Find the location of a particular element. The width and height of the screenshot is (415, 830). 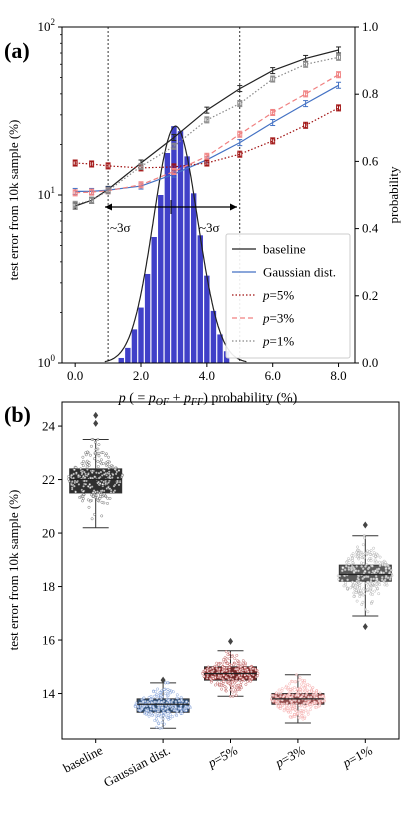

box-plot is located at coordinates (95, 470).